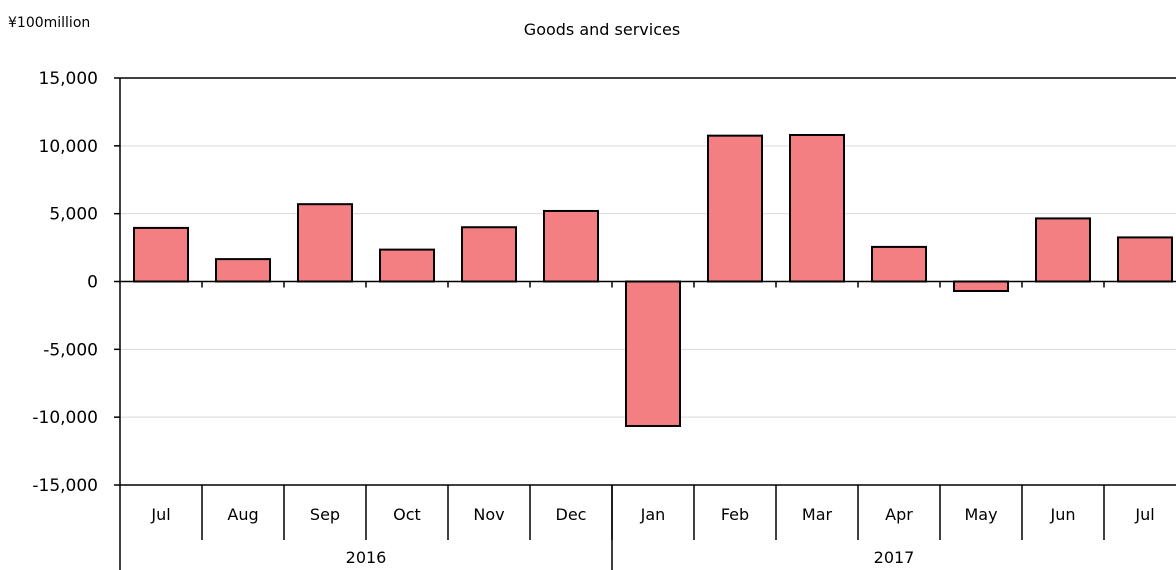  What do you see at coordinates (980, 514) in the screenshot?
I see `x-tick-label: May` at bounding box center [980, 514].